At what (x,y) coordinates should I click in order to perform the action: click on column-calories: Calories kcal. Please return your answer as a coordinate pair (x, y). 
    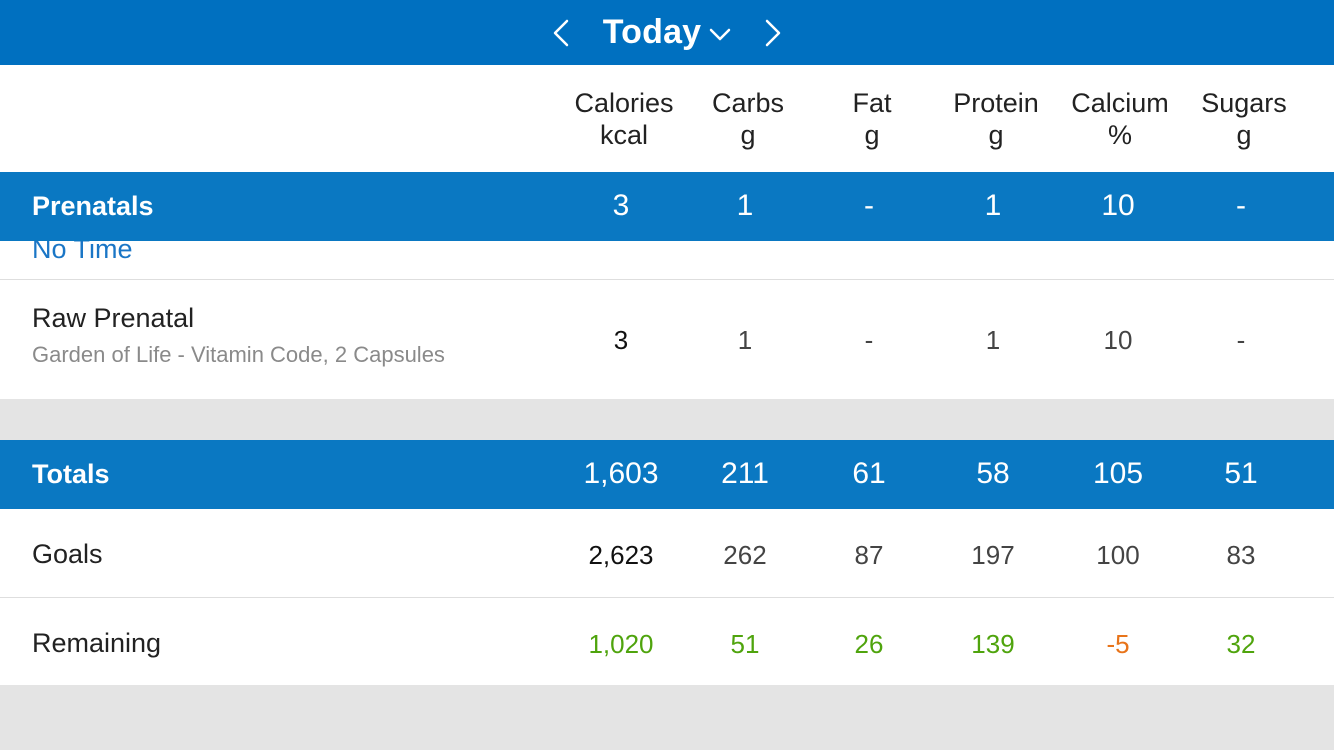
    Looking at the image, I should click on (624, 119).